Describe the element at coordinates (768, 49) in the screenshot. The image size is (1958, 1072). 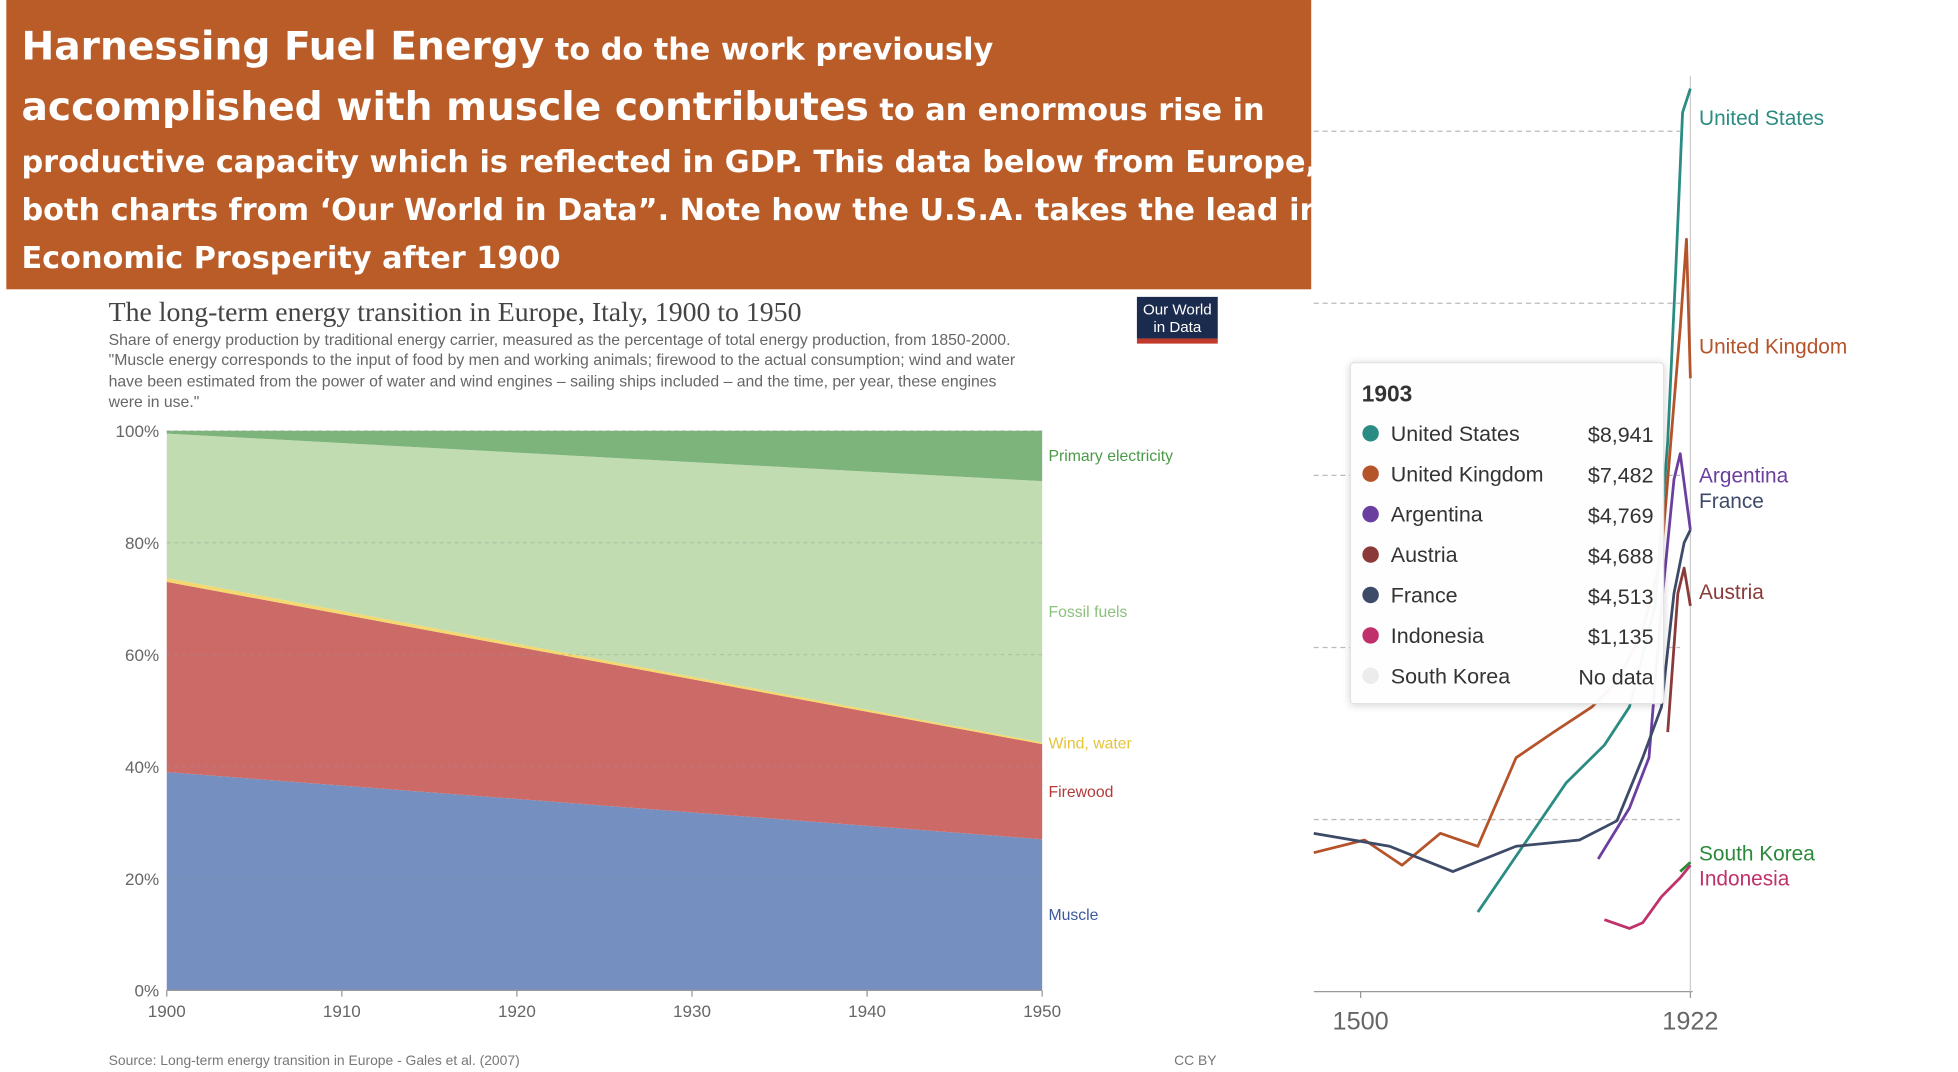
I see `header-text: to do the work previously` at that location.